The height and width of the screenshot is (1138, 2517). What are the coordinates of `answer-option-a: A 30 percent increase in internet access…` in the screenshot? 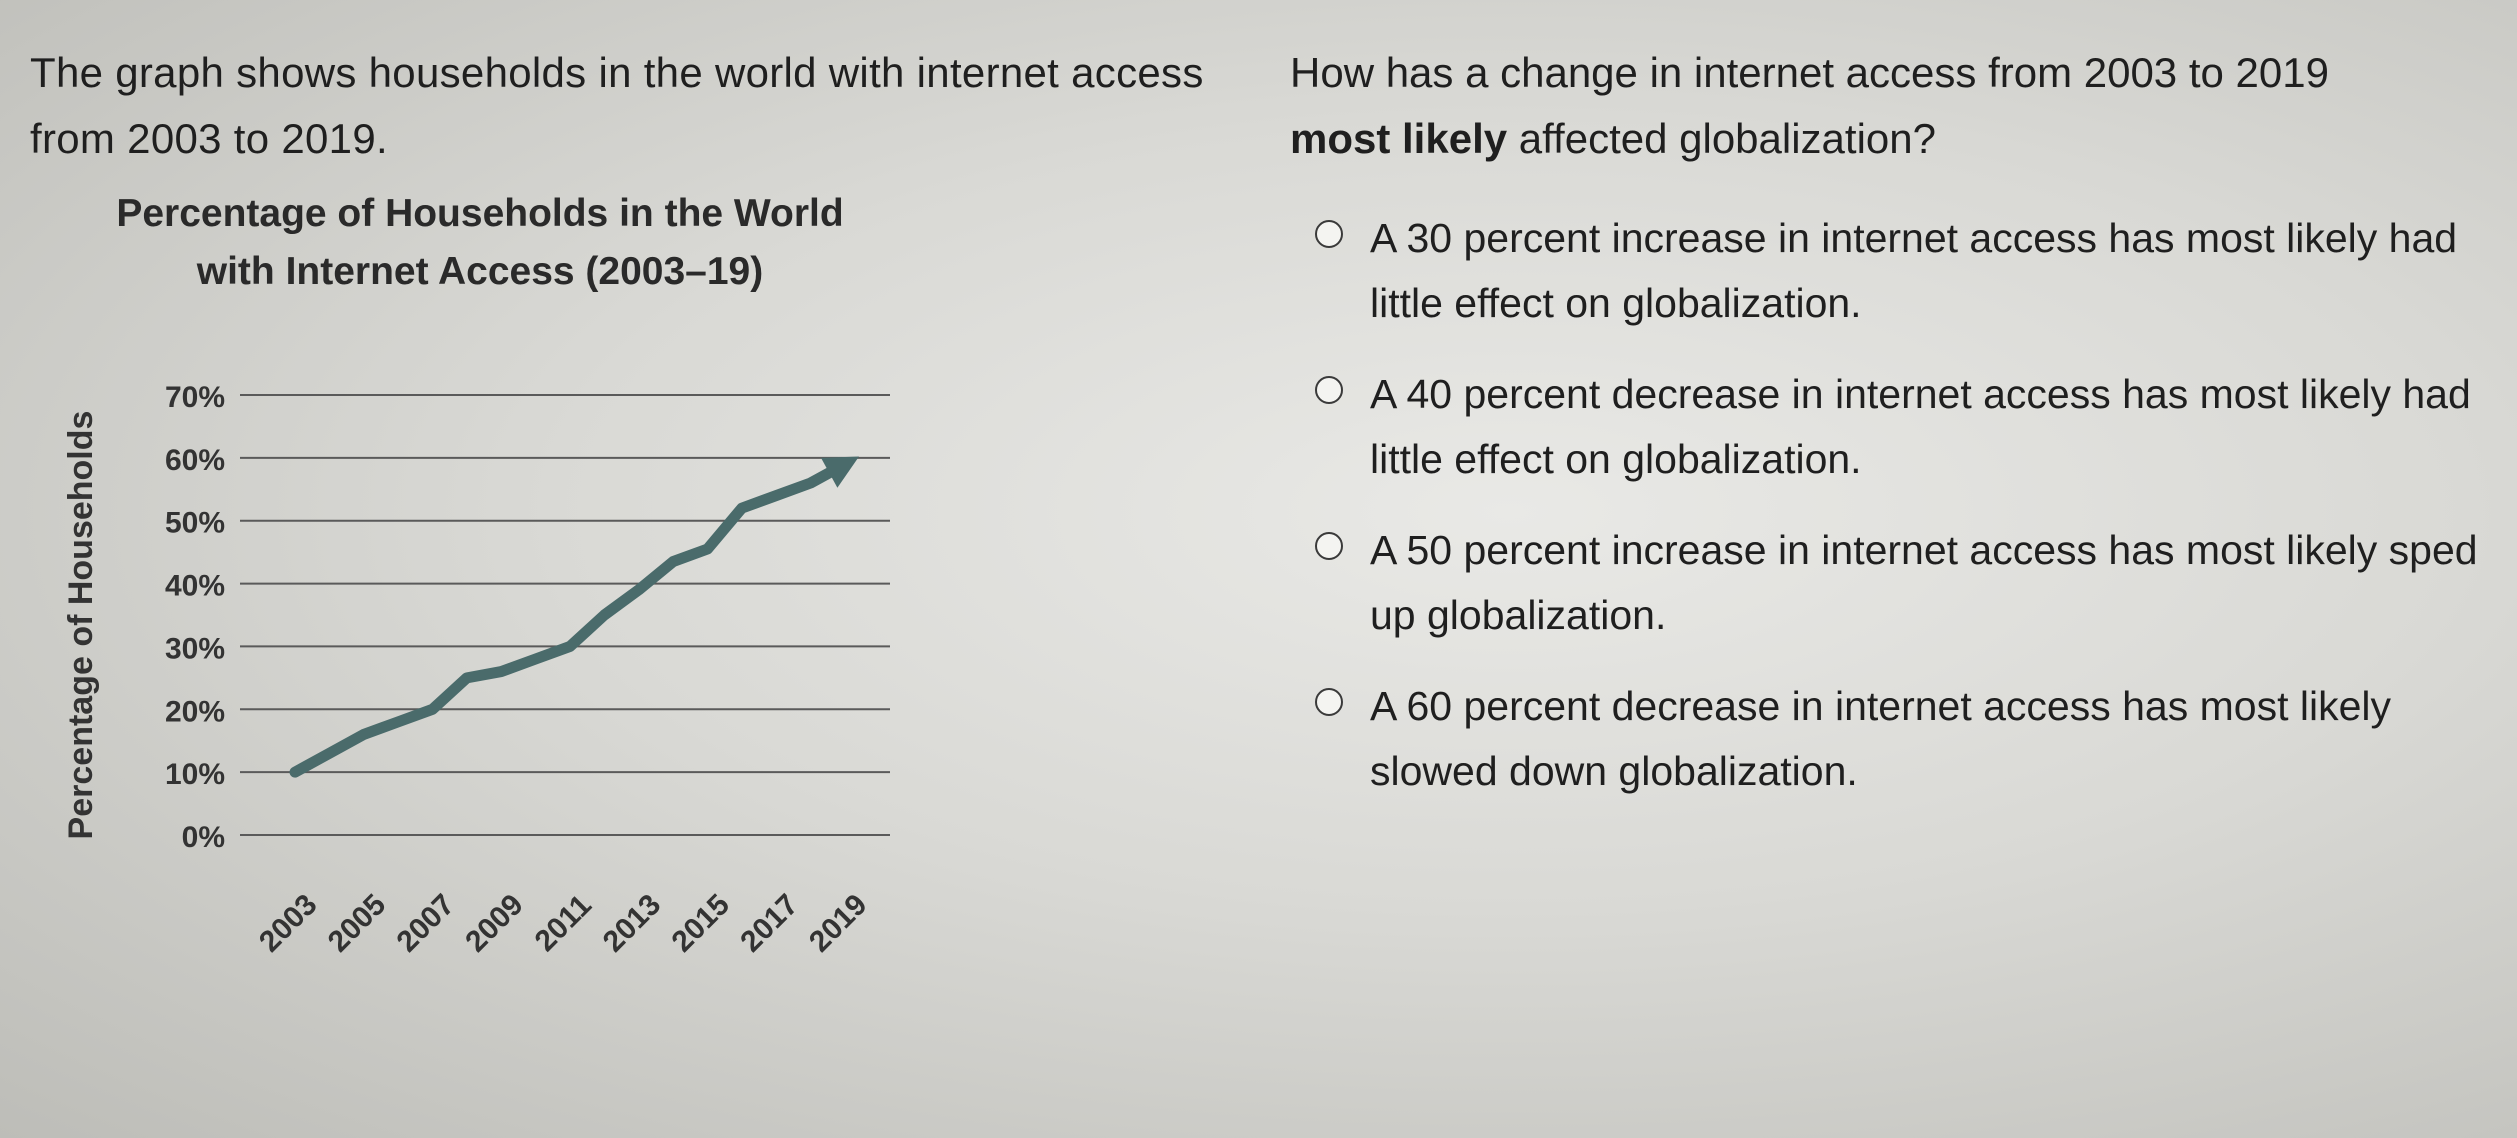 It's located at (1885, 271).